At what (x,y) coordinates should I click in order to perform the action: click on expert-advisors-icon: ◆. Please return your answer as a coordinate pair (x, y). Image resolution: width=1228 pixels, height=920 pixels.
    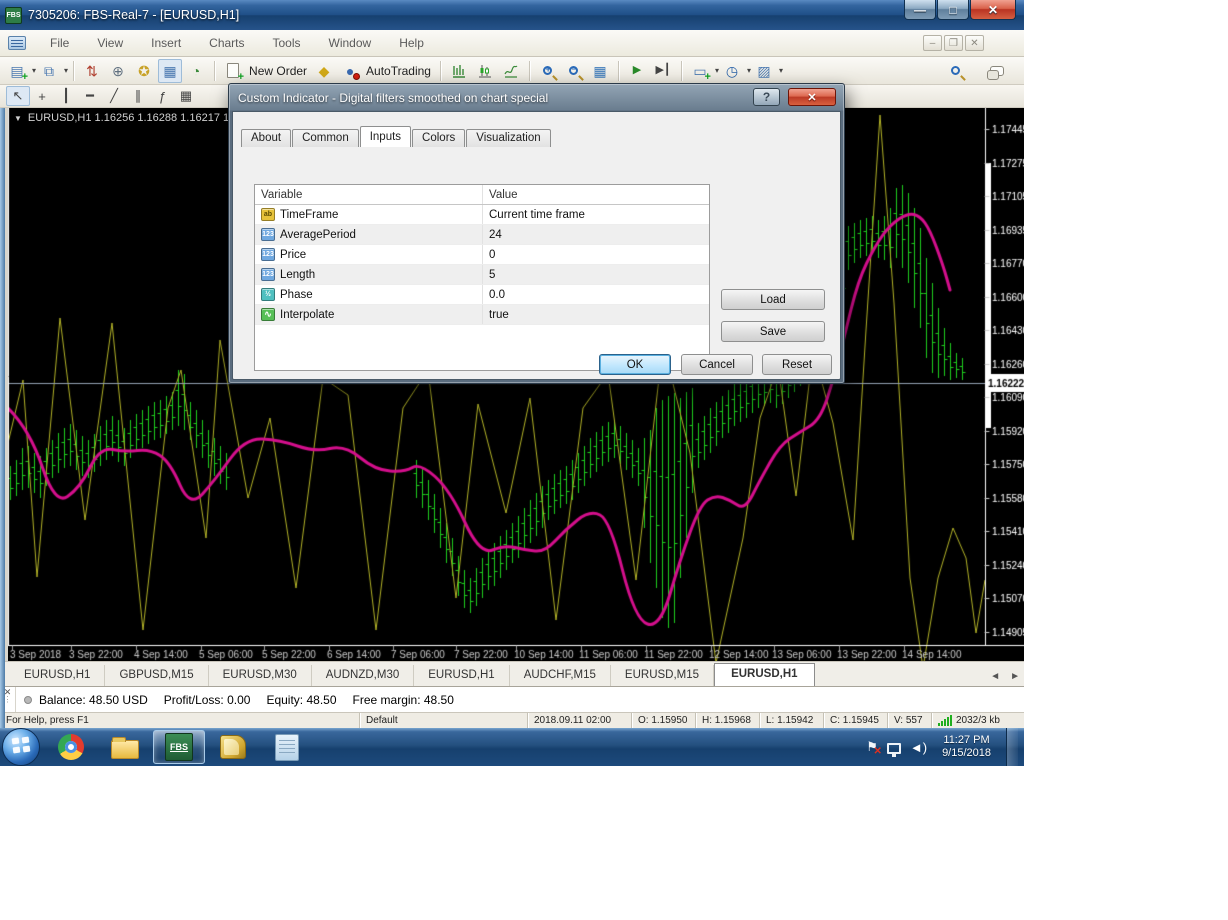
    Looking at the image, I should click on (324, 70).